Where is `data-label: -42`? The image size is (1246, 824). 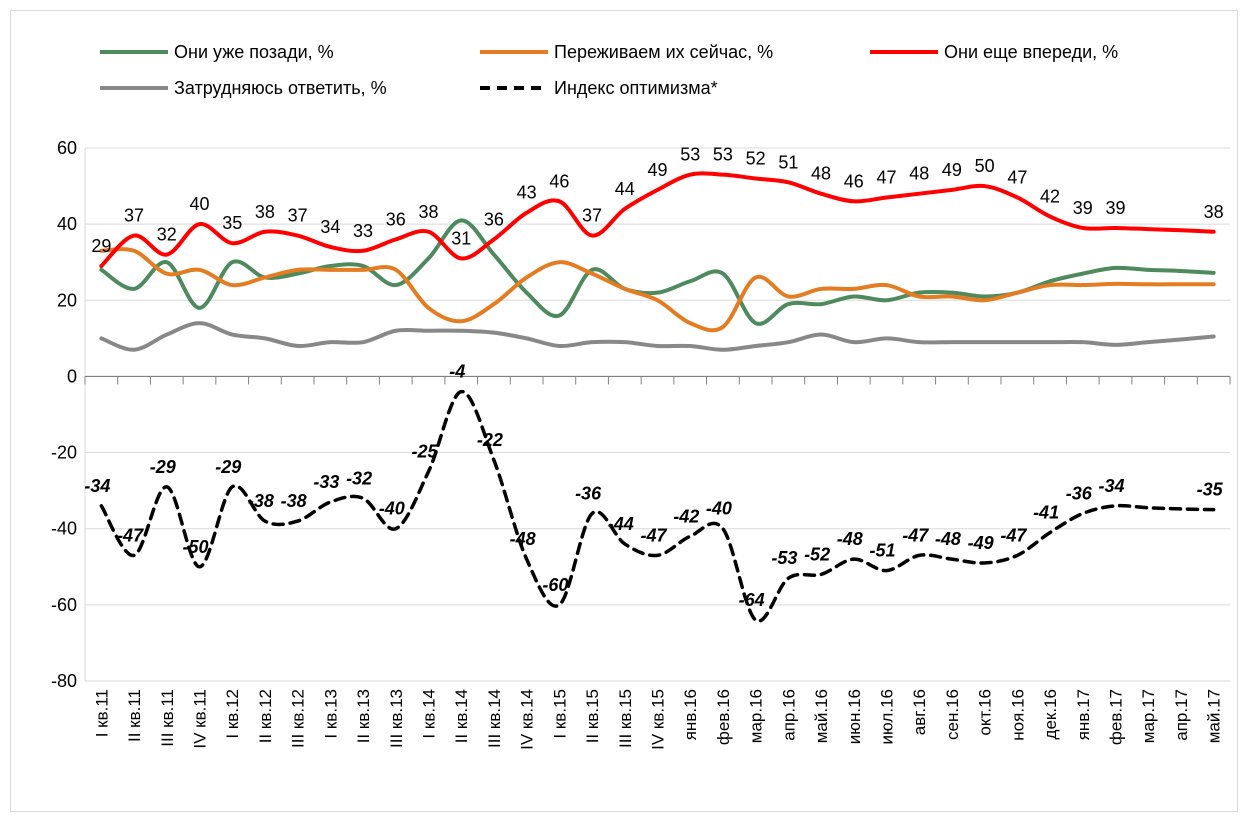 data-label: -42 is located at coordinates (686, 516).